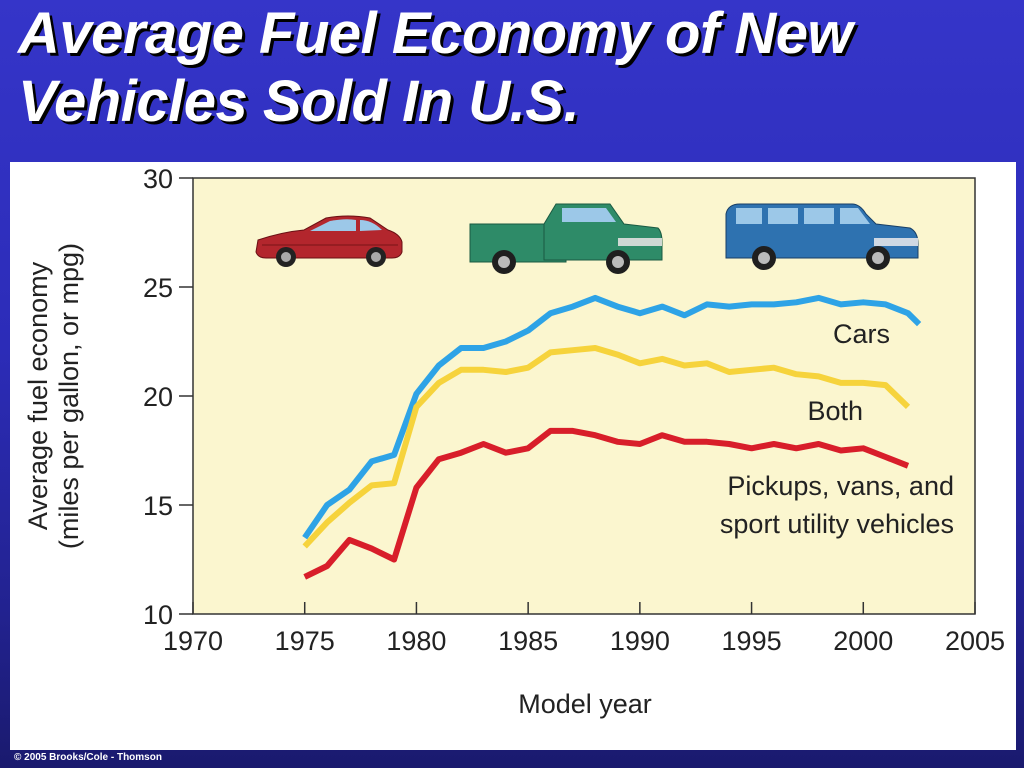 Image resolution: width=1024 pixels, height=768 pixels. What do you see at coordinates (861, 334) in the screenshot?
I see `series-label-cars: Cars` at bounding box center [861, 334].